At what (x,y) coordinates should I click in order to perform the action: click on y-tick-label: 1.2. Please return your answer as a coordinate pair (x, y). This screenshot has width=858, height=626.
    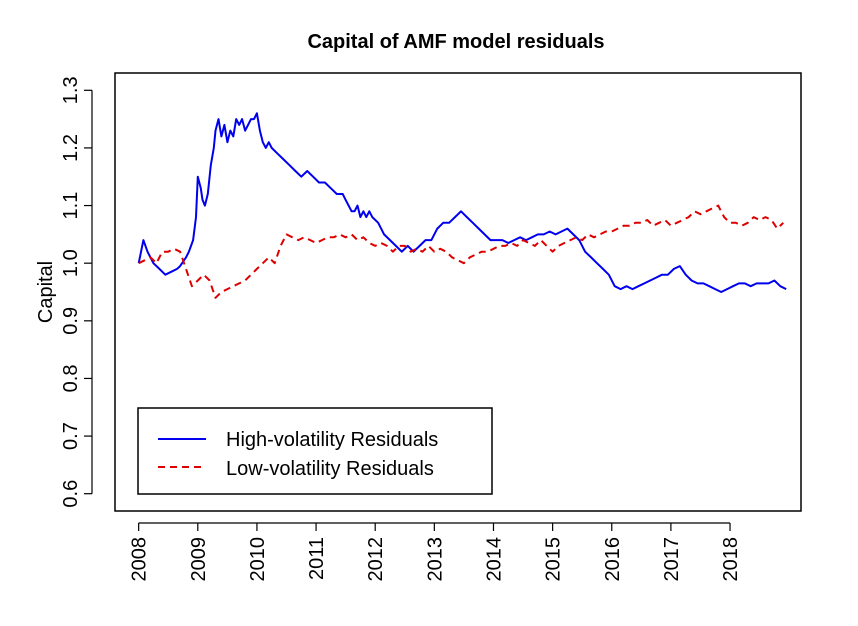
    Looking at the image, I should click on (71, 148).